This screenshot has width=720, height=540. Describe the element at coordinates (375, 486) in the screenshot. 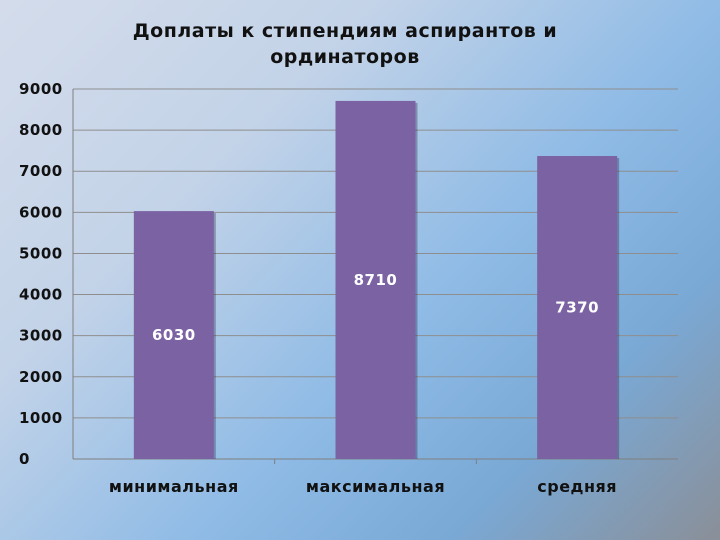

I see `x-category-label: максимальная` at that location.